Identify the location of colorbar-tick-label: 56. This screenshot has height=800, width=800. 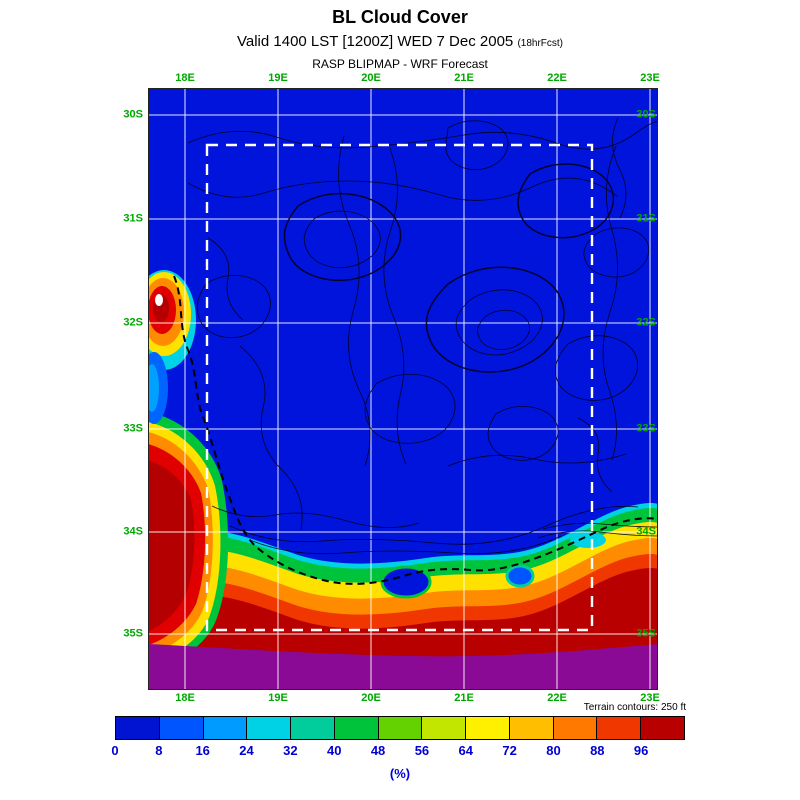
(422, 750).